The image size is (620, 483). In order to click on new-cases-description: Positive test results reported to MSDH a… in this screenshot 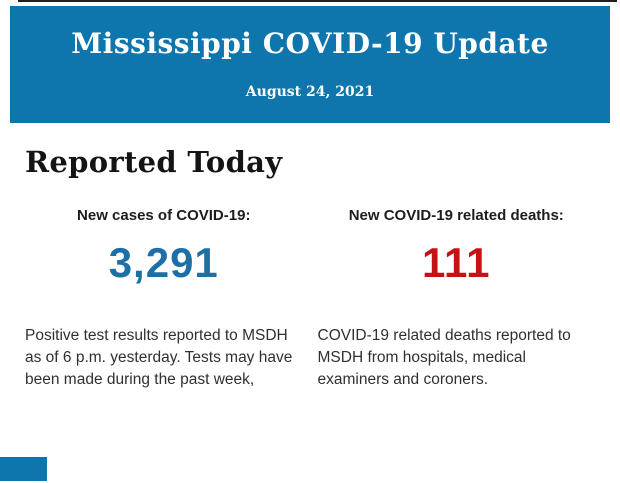, I will do `click(159, 357)`.